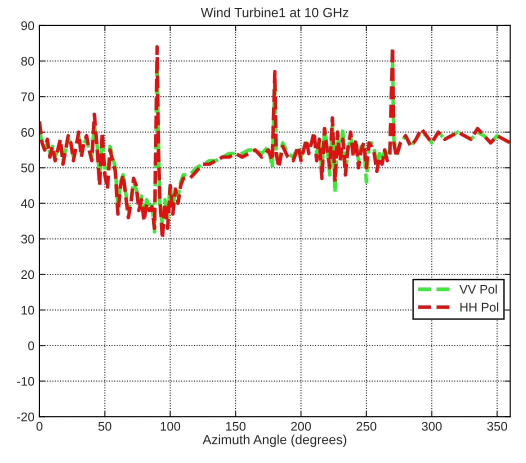 This screenshot has height=463, width=526. Describe the element at coordinates (366, 426) in the screenshot. I see `x-tick-label: 250` at that location.